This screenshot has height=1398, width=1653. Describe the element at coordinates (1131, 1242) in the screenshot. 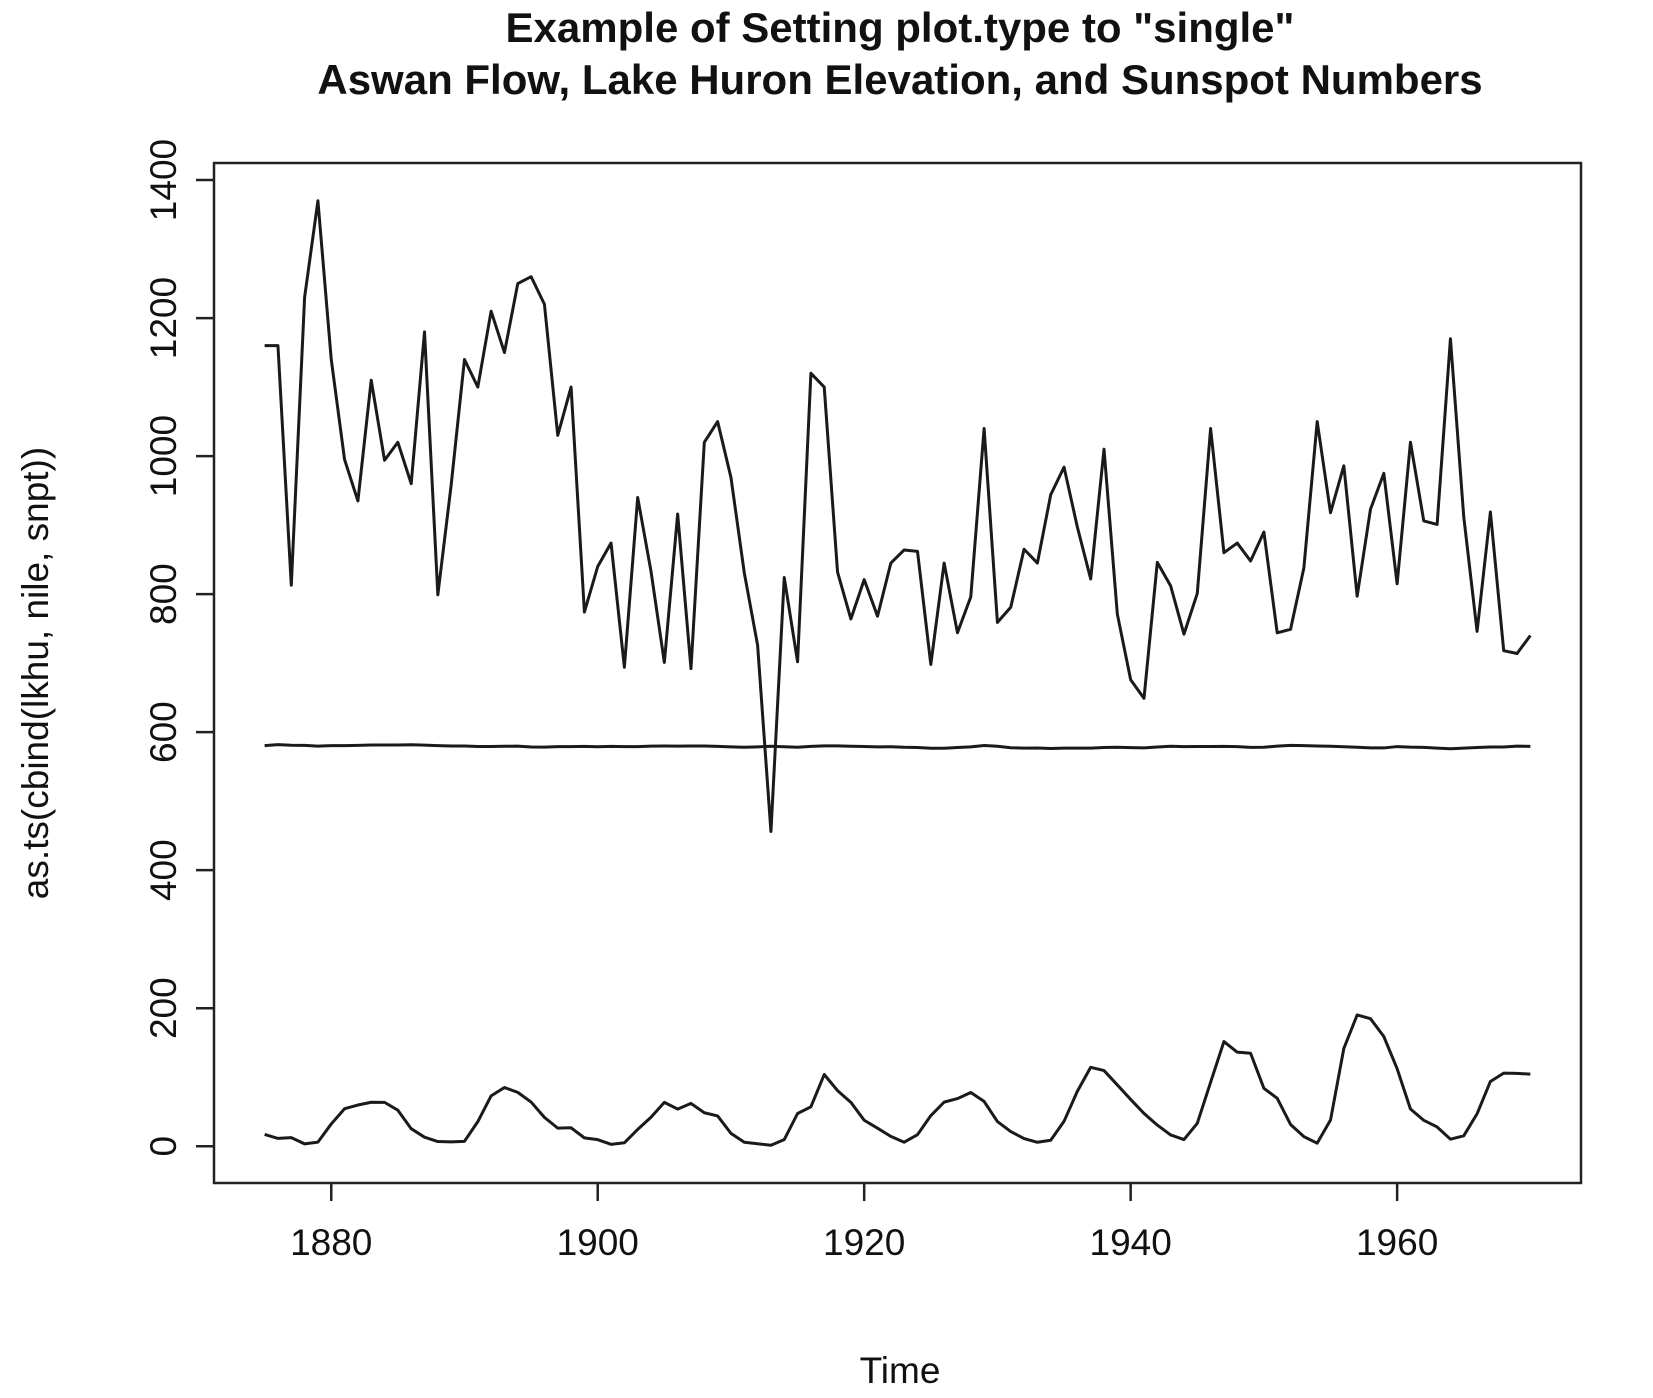

I see `x-tick-label: 1940` at that location.